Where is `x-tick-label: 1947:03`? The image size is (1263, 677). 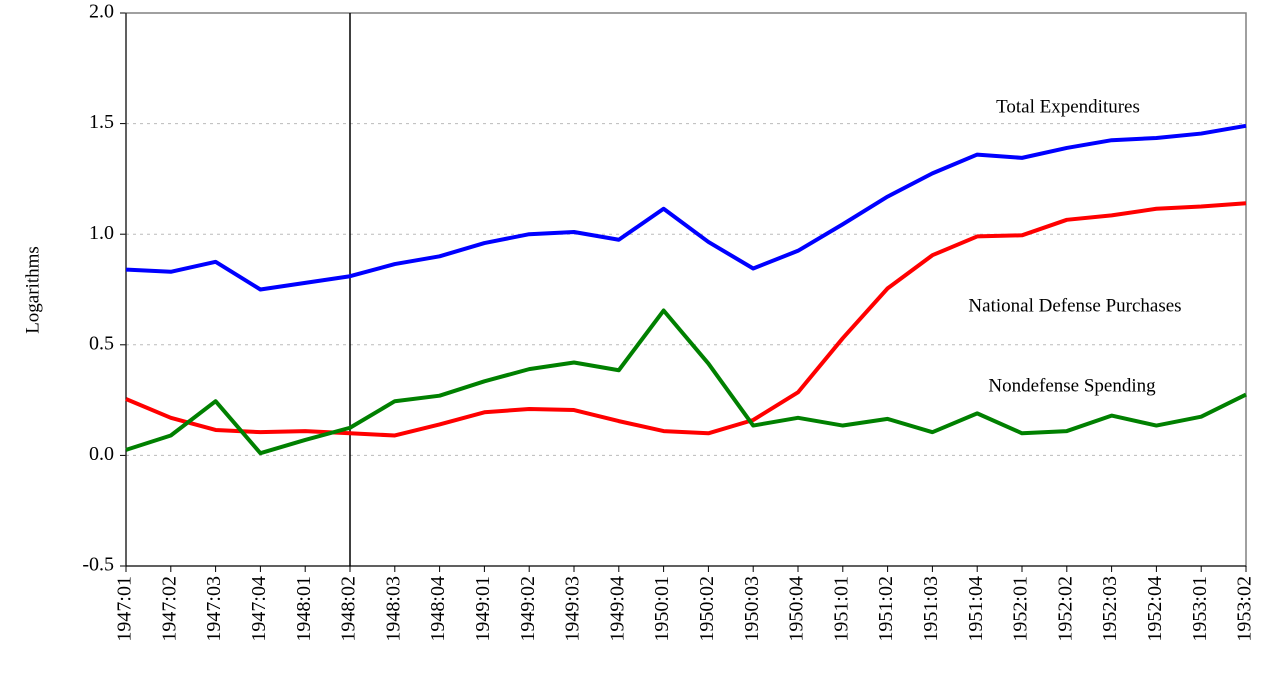
x-tick-label: 1947:03 is located at coordinates (214, 609).